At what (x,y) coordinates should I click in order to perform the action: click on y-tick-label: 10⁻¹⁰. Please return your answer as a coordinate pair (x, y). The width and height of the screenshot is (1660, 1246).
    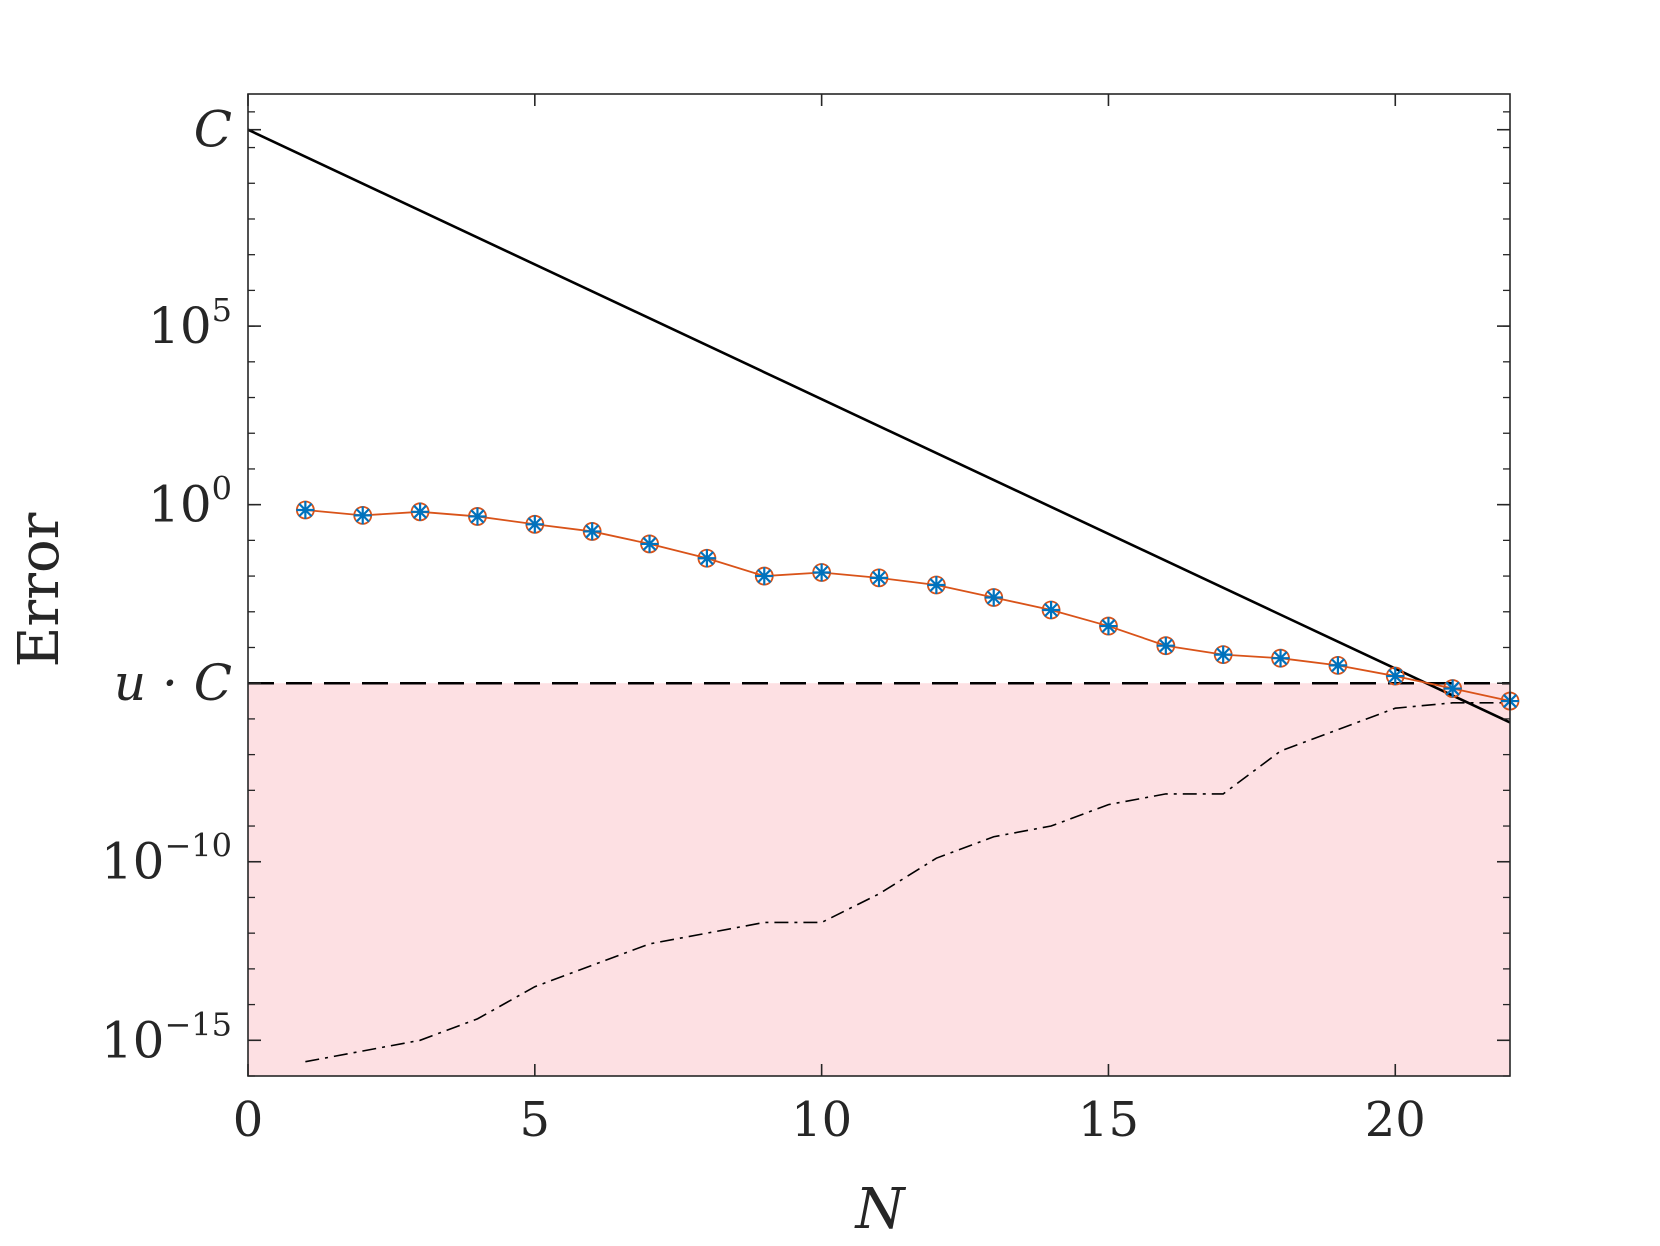
    Looking at the image, I should click on (166, 859).